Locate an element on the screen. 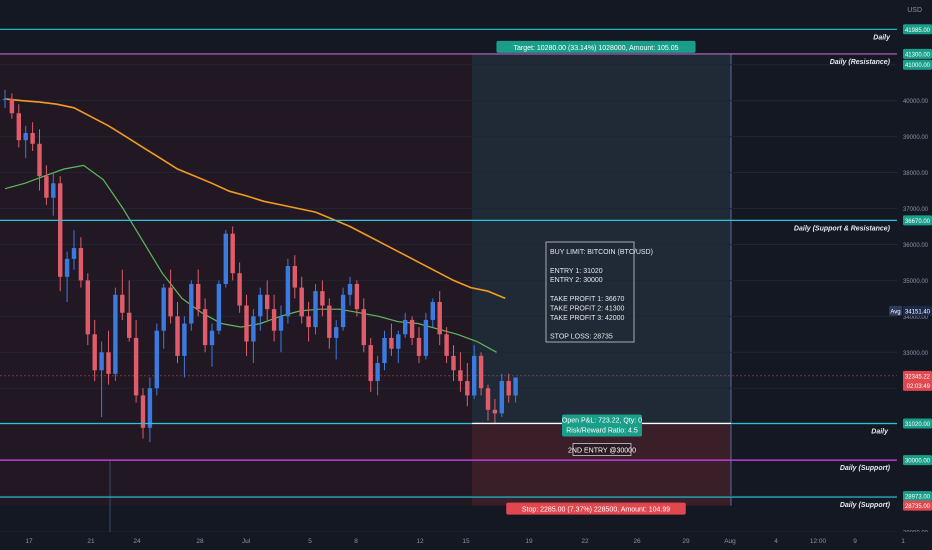 This screenshot has height=550, width=932. time-tick-label: 22 is located at coordinates (585, 541).